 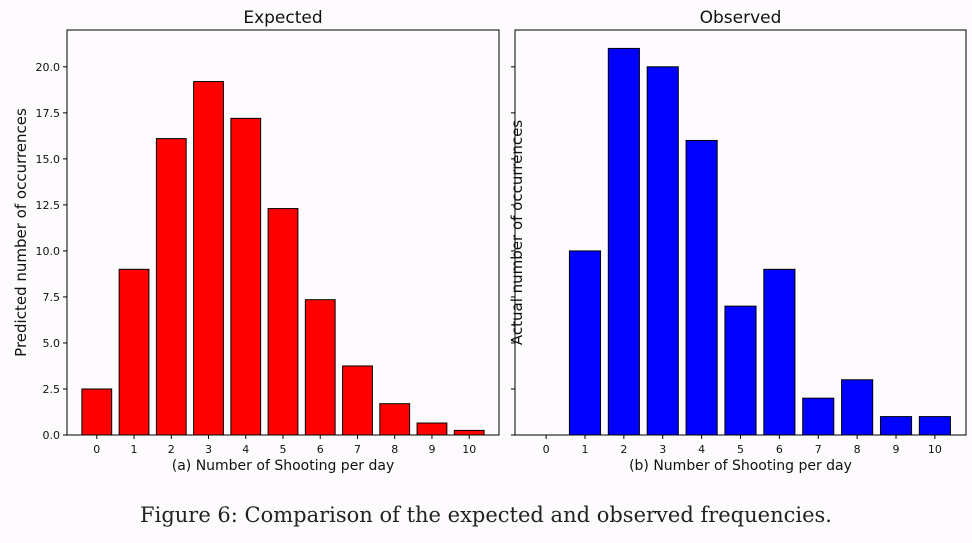 What do you see at coordinates (740, 466) in the screenshot?
I see `observed-x-axis-label: (b) Number of Shooting per day` at bounding box center [740, 466].